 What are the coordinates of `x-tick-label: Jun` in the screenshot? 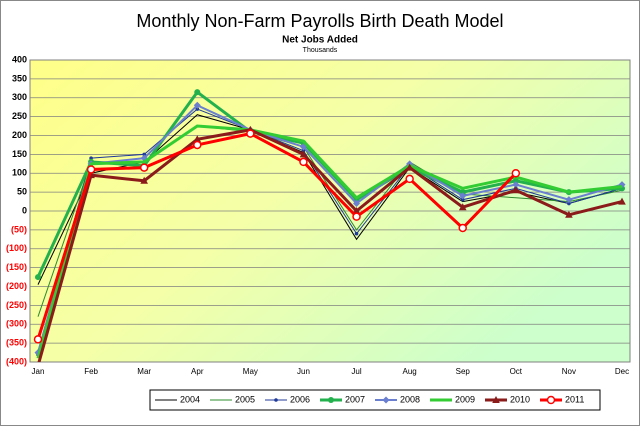 It's located at (303, 371).